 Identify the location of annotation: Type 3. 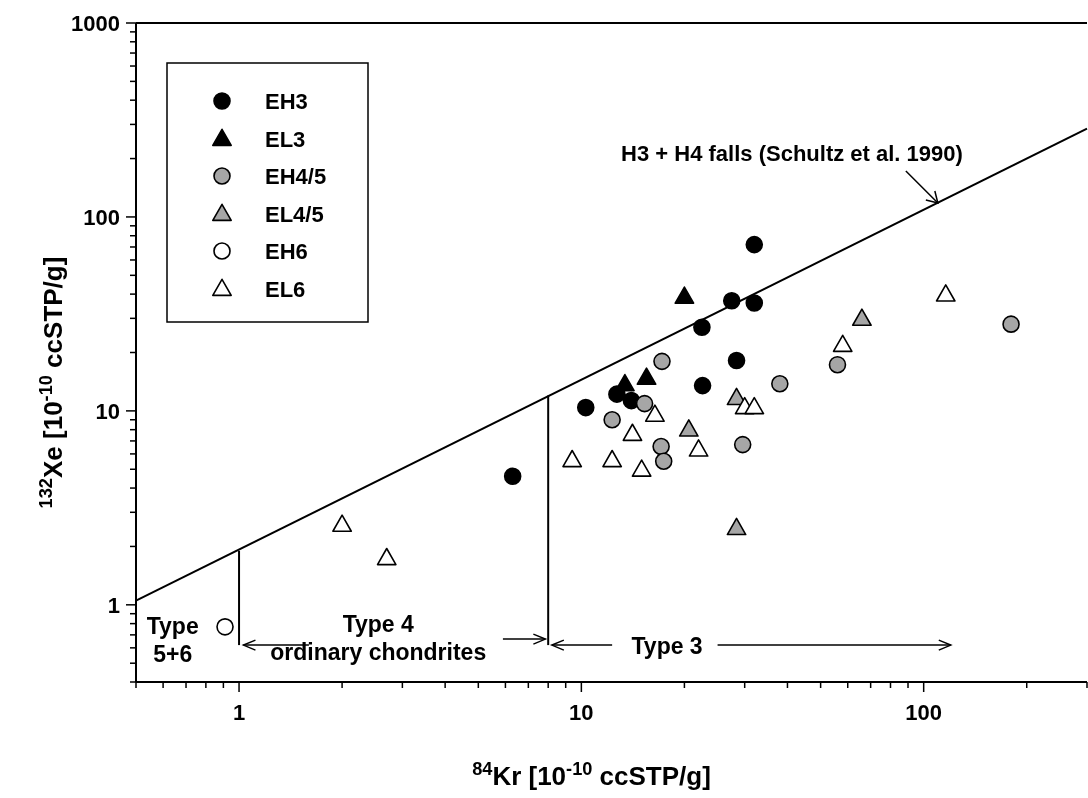
(667, 646).